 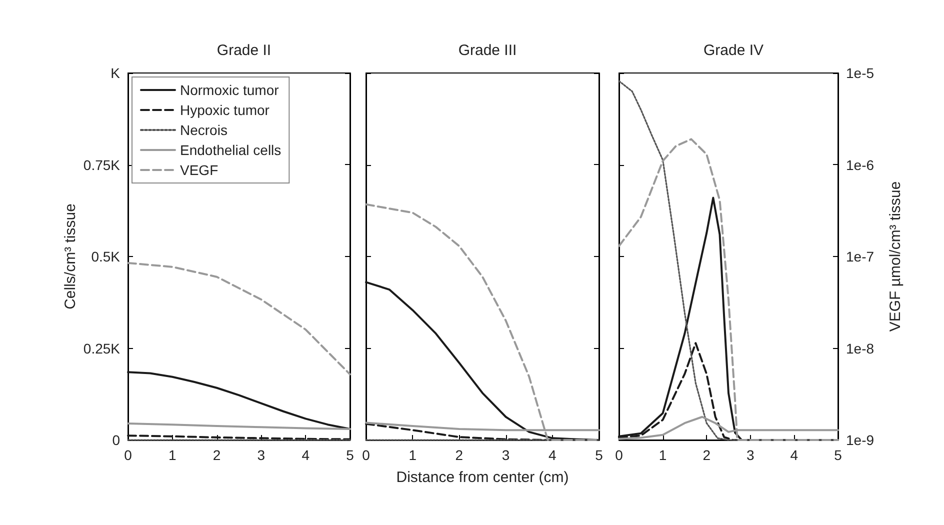 What do you see at coordinates (116, 440) in the screenshot?
I see `y-tick-label: 0` at bounding box center [116, 440].